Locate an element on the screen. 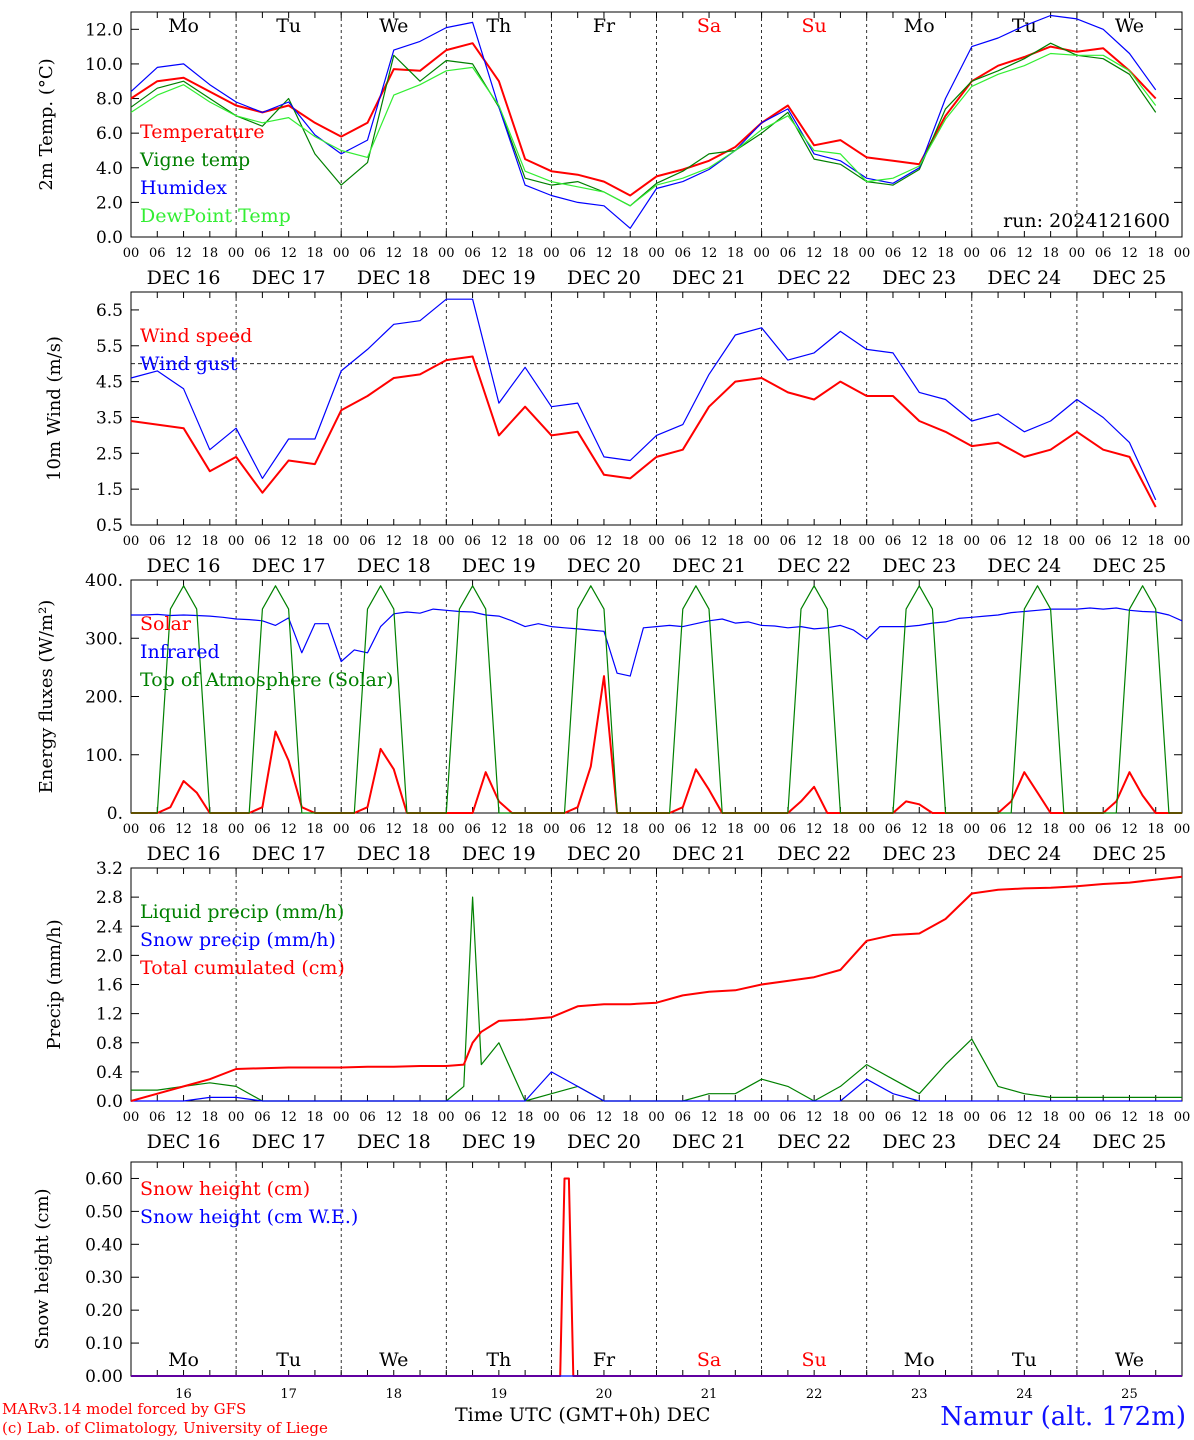  y-tick-label: 3.2 is located at coordinates (109, 869).